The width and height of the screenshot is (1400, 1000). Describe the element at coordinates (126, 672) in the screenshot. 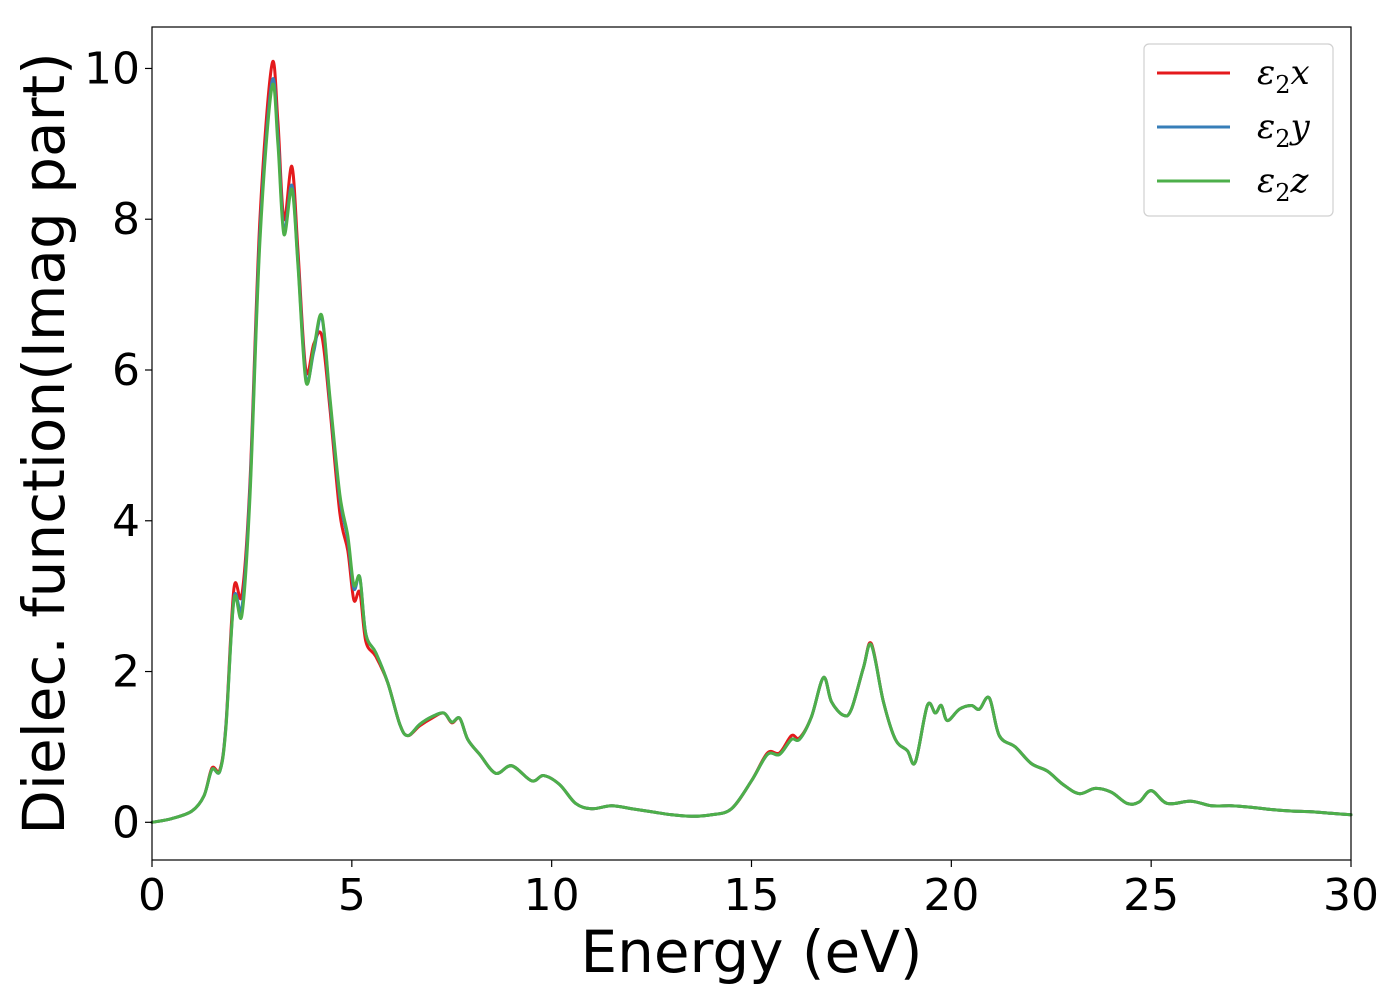

I see `y-tick-label: 2` at that location.